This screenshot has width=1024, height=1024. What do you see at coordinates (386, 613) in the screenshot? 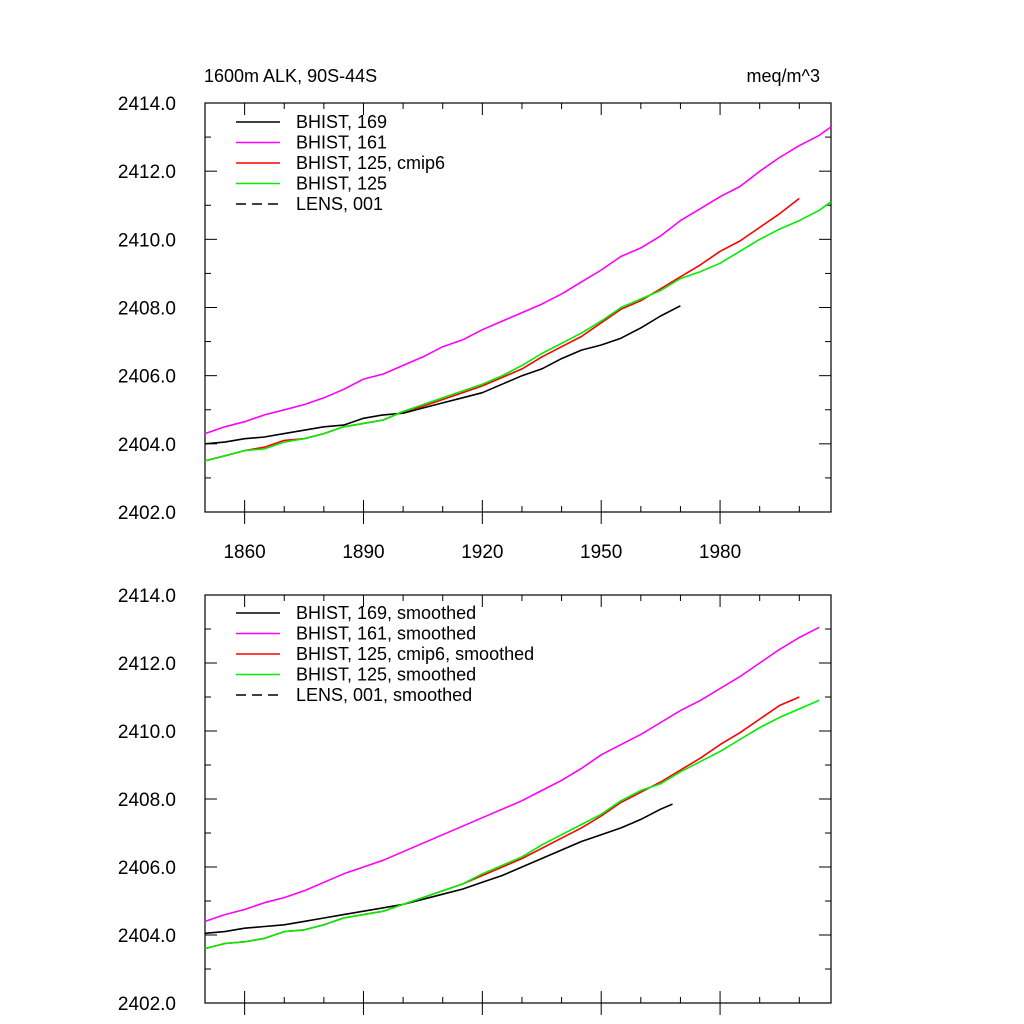
I see `panel-2-legend-label-1: BHIST, 169, smoothed` at bounding box center [386, 613].